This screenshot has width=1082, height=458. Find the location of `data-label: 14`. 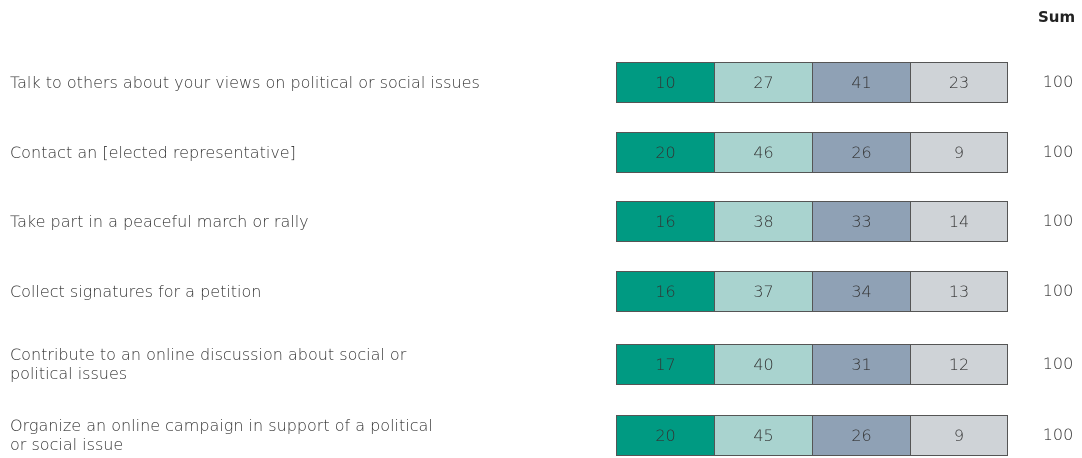

data-label: 14 is located at coordinates (959, 221).